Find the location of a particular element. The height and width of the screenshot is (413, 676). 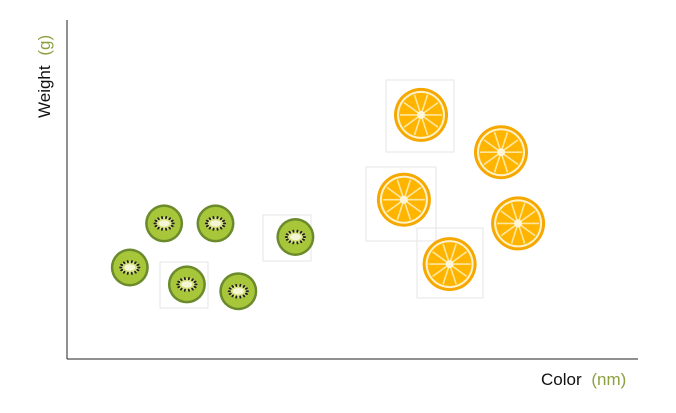

x-axis-unit: (nm) is located at coordinates (608, 379).